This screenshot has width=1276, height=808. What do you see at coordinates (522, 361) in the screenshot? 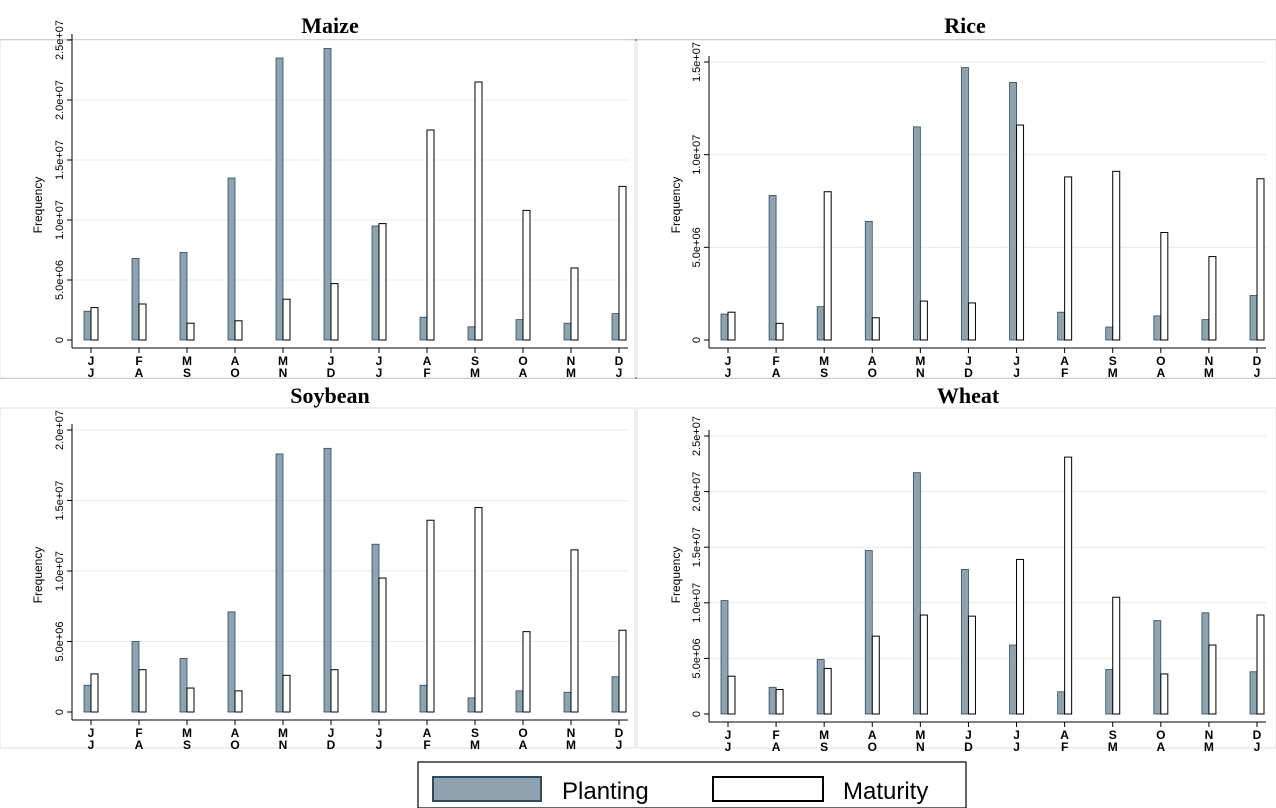
I see `x-tick-label-top: O` at bounding box center [522, 361].